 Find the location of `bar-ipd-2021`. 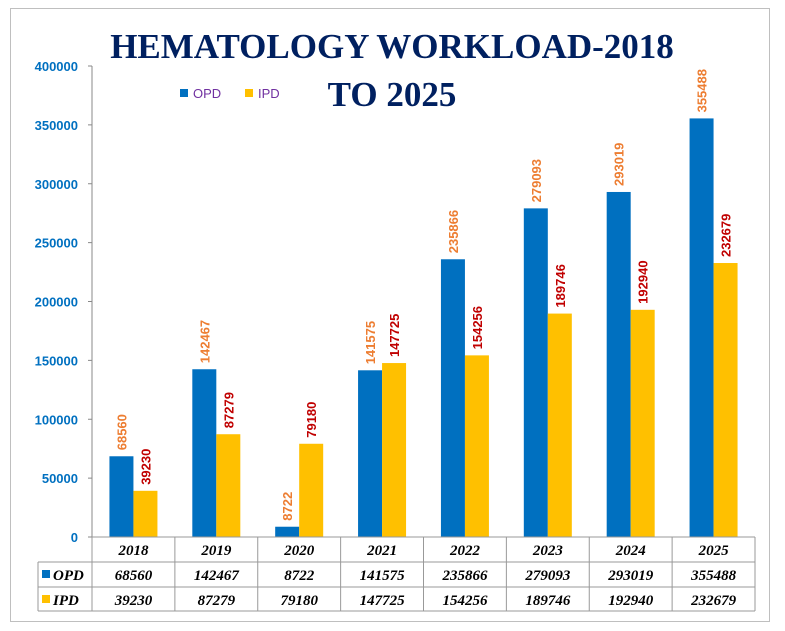

bar-ipd-2021 is located at coordinates (394, 450).